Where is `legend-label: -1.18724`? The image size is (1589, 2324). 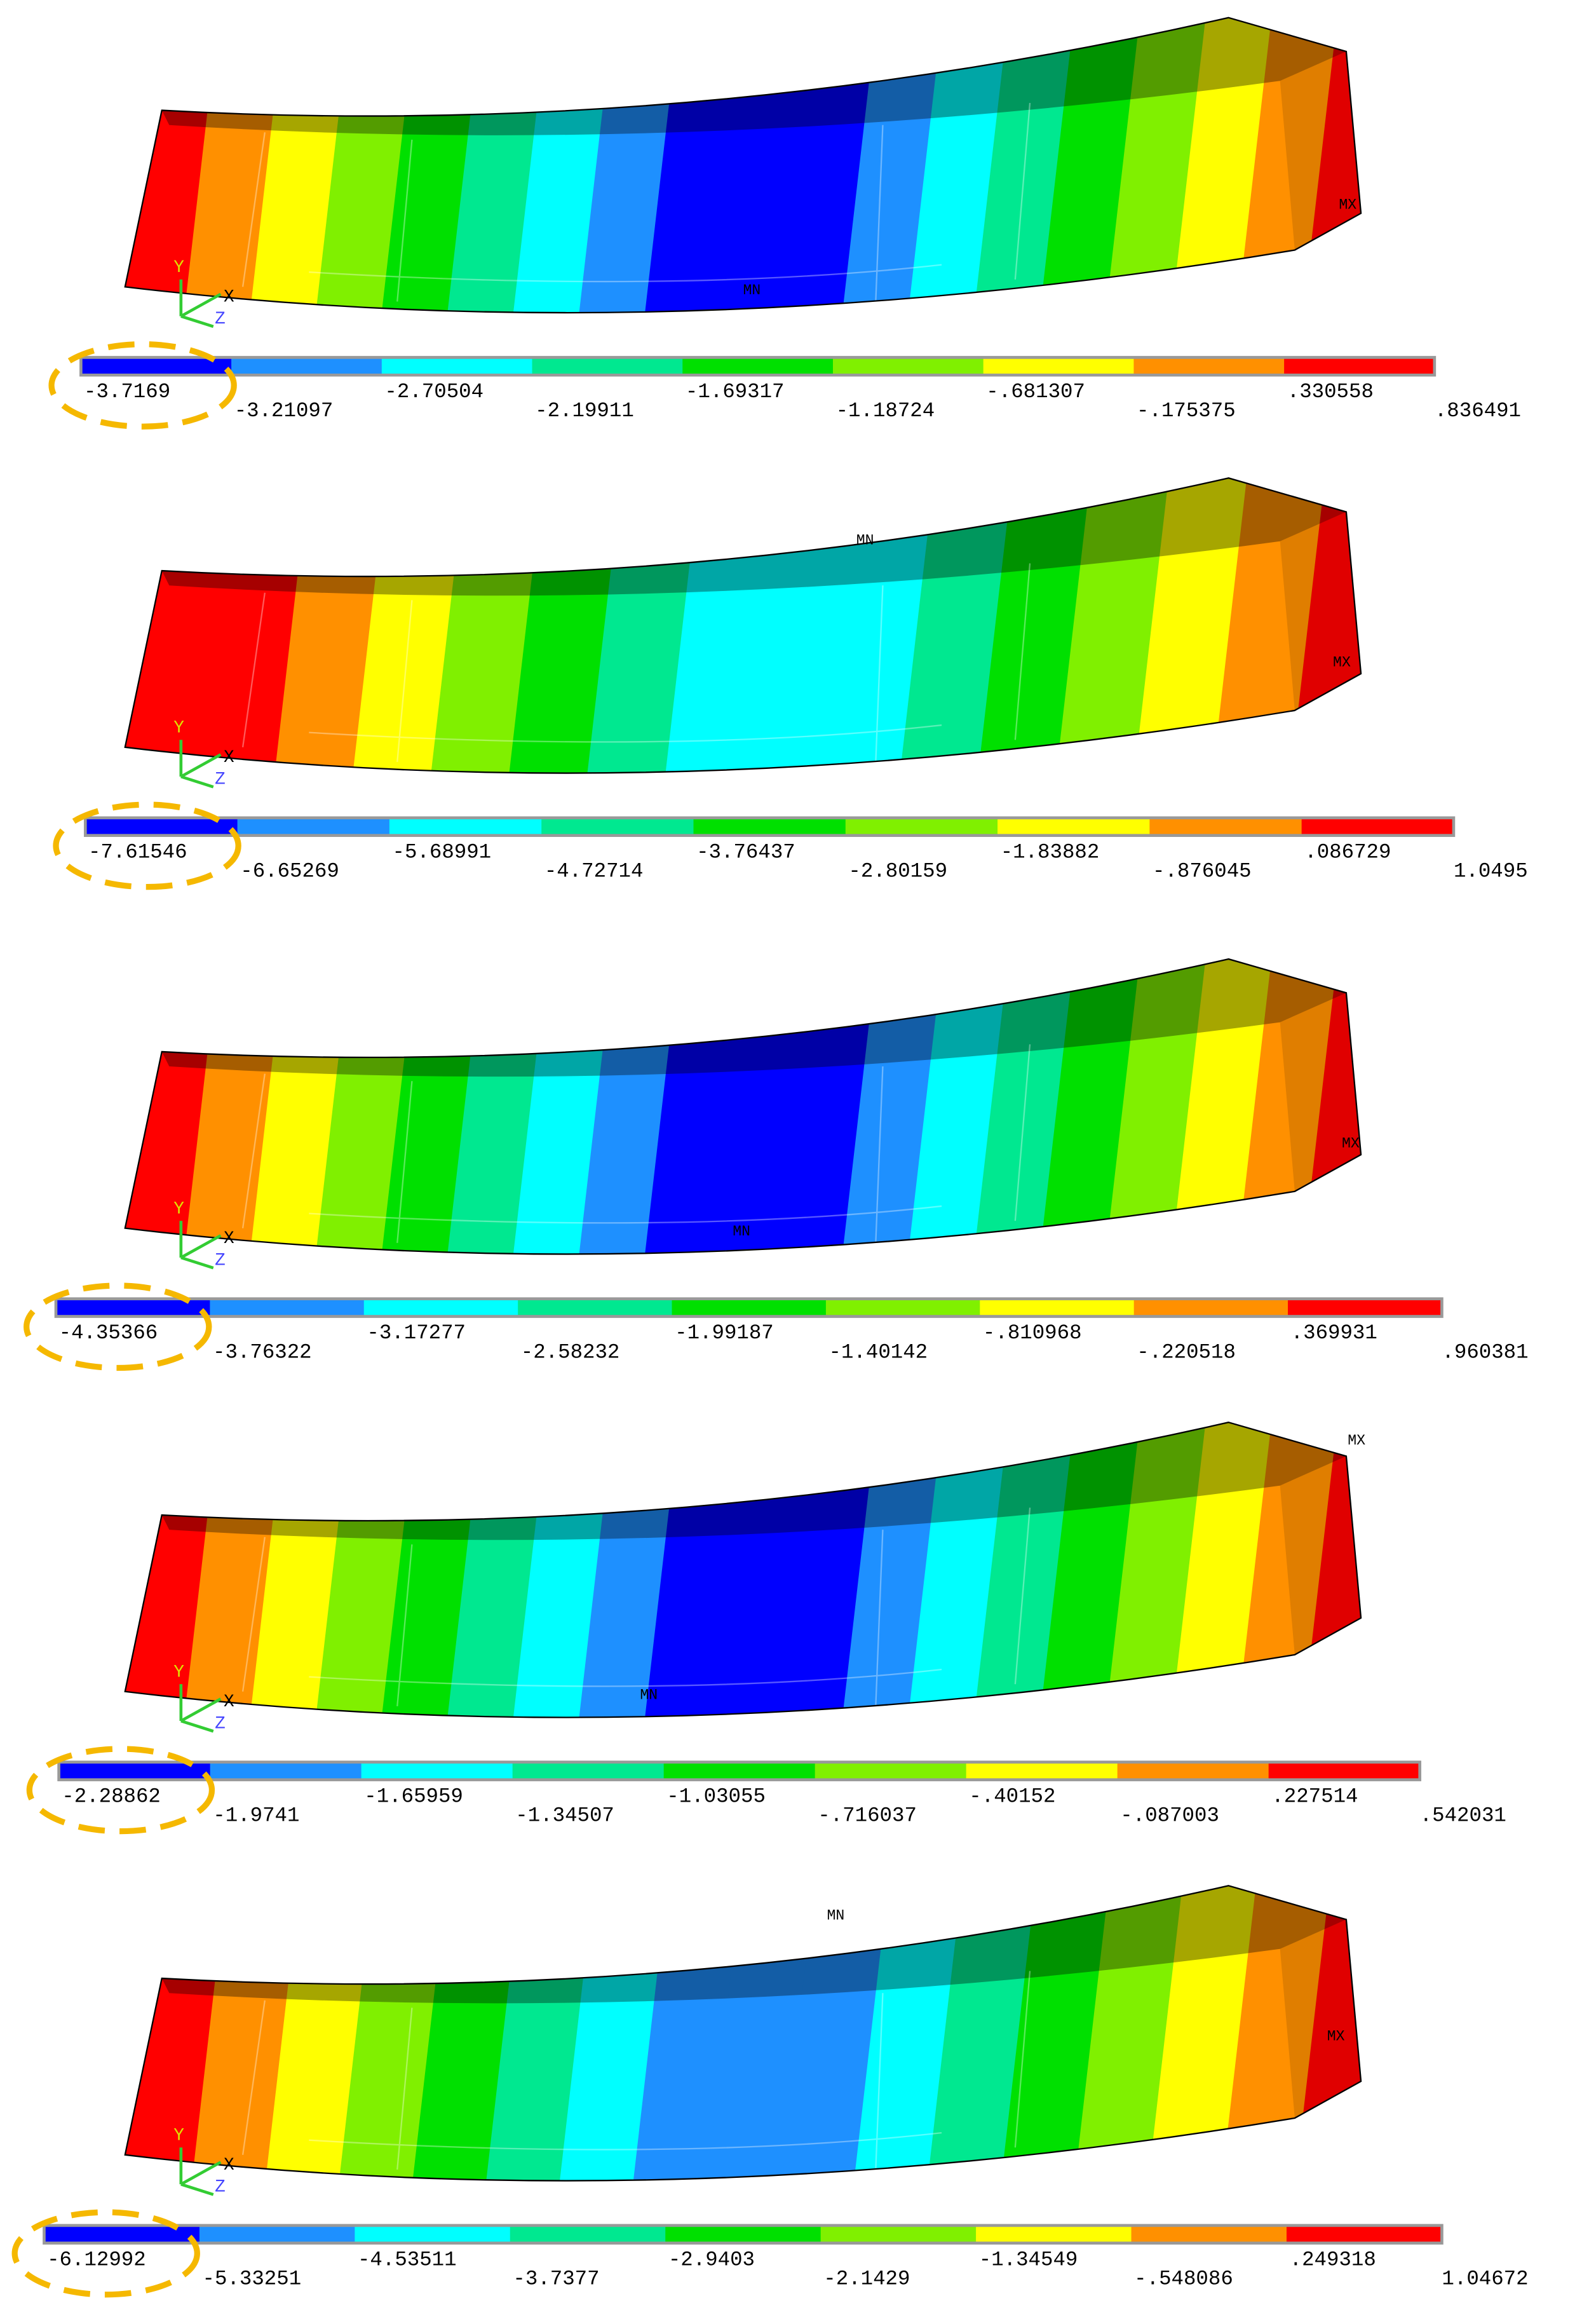 legend-label: -1.18724 is located at coordinates (886, 411).